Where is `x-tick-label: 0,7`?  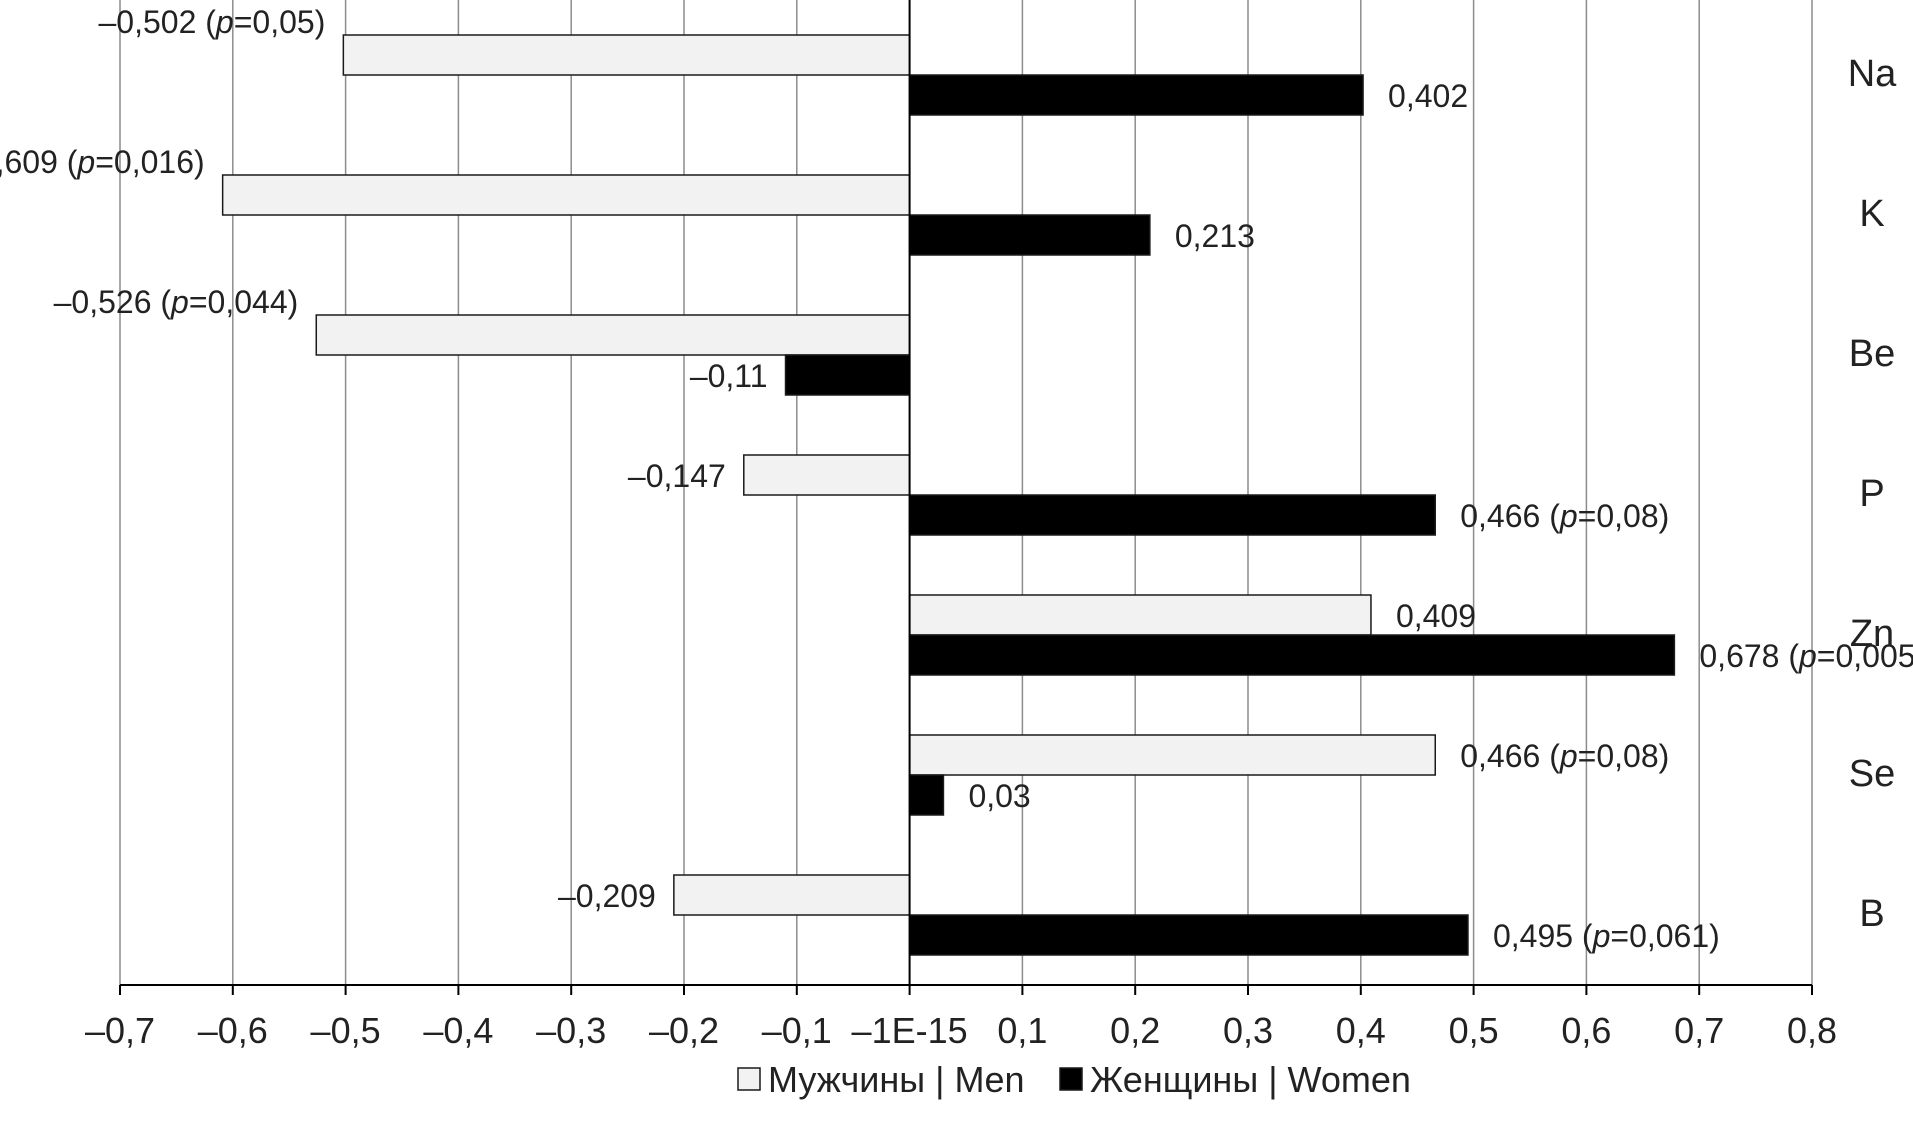 x-tick-label: 0,7 is located at coordinates (1699, 1030).